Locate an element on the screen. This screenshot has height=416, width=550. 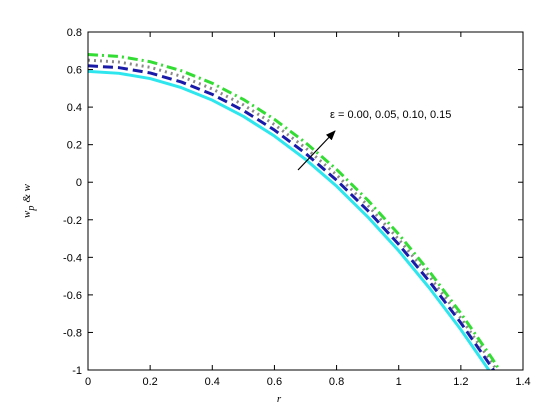
x-tick-label: 1 is located at coordinates (399, 382).